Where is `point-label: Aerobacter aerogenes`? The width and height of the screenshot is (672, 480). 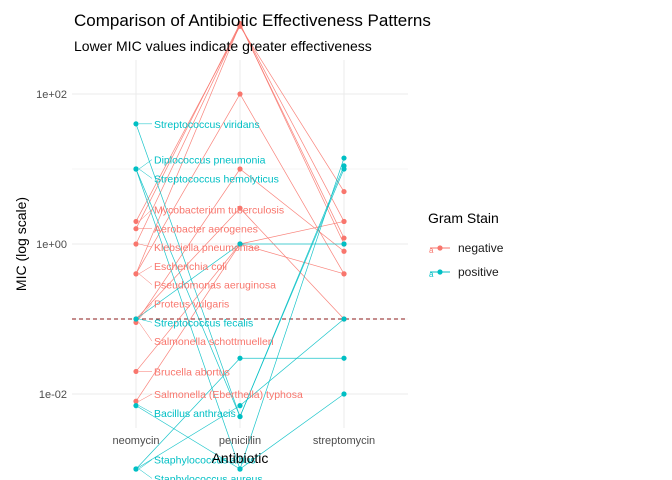
point-label: Aerobacter aerogenes is located at coordinates (206, 229).